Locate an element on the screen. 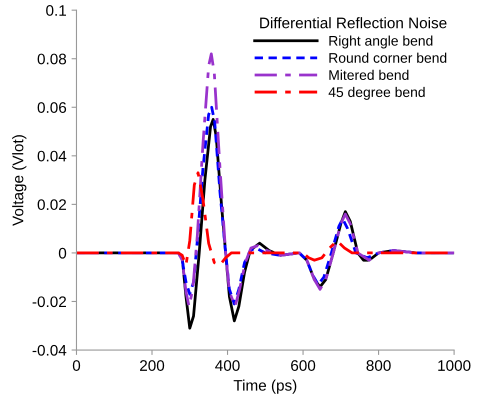 This screenshot has height=407, width=478. y-tick-label: -0.02 is located at coordinates (49, 302).